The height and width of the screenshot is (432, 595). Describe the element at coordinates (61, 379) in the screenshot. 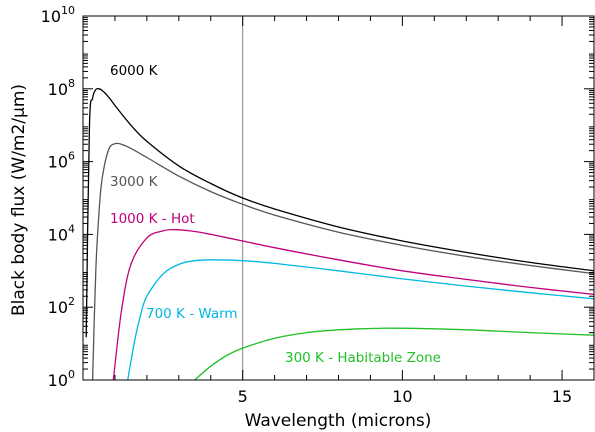

I see `y-tick-label: 10⁰` at that location.